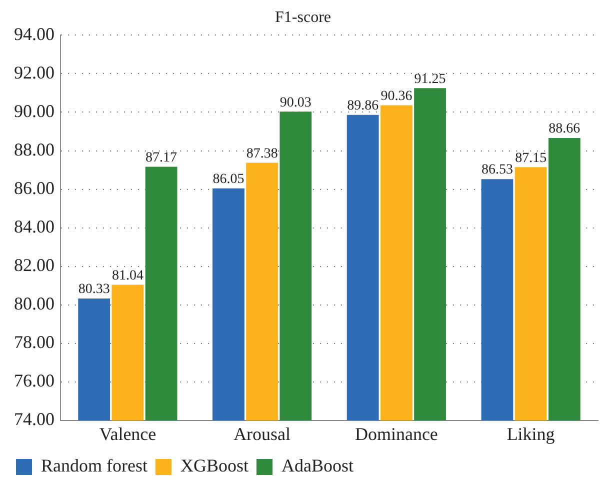  Describe the element at coordinates (228, 179) in the screenshot. I see `data-label: 86.05` at that location.